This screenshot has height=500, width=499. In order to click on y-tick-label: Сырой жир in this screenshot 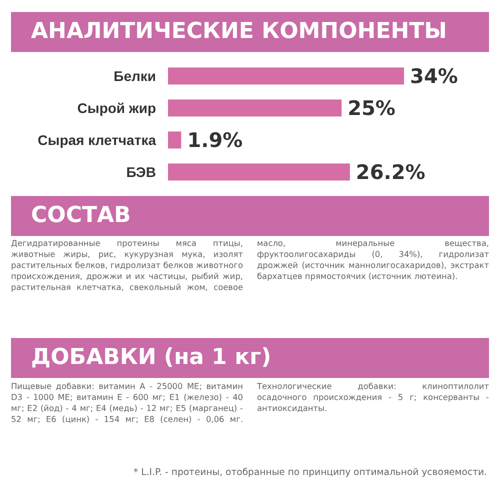, I will do `click(116, 108)`.